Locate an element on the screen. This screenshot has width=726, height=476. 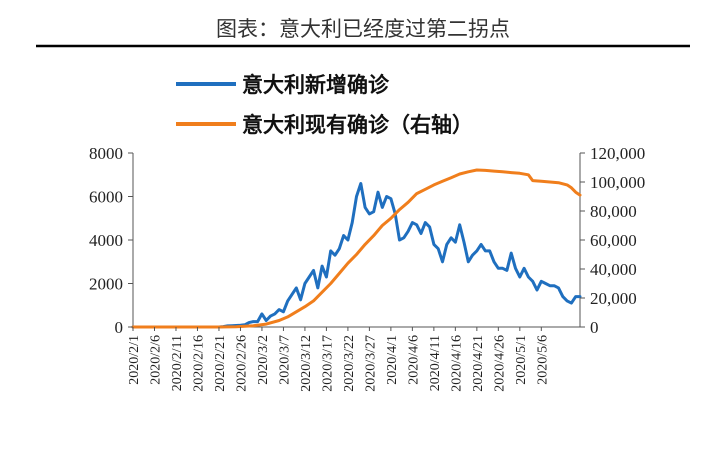
x-tick-label: 2020/3/2 is located at coordinates (263, 360).